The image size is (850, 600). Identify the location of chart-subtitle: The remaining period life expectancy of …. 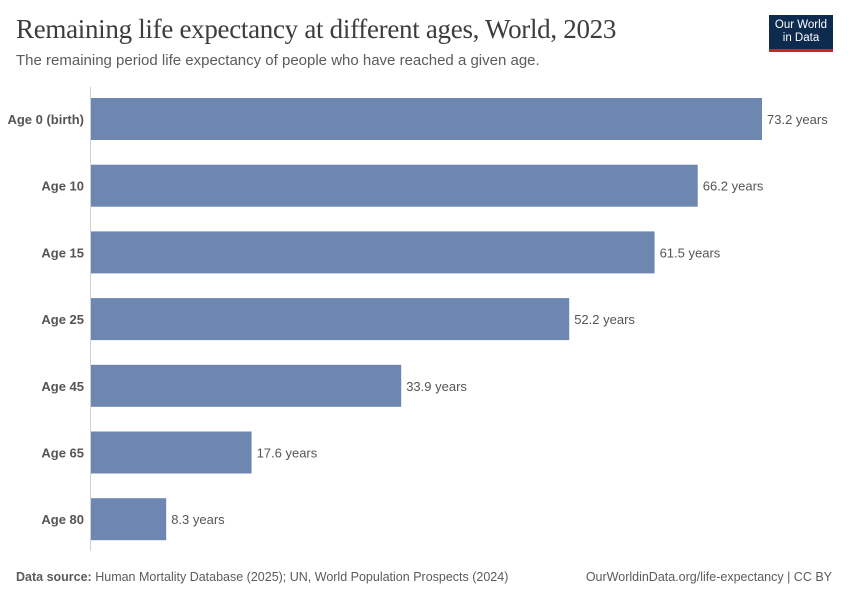
(278, 60).